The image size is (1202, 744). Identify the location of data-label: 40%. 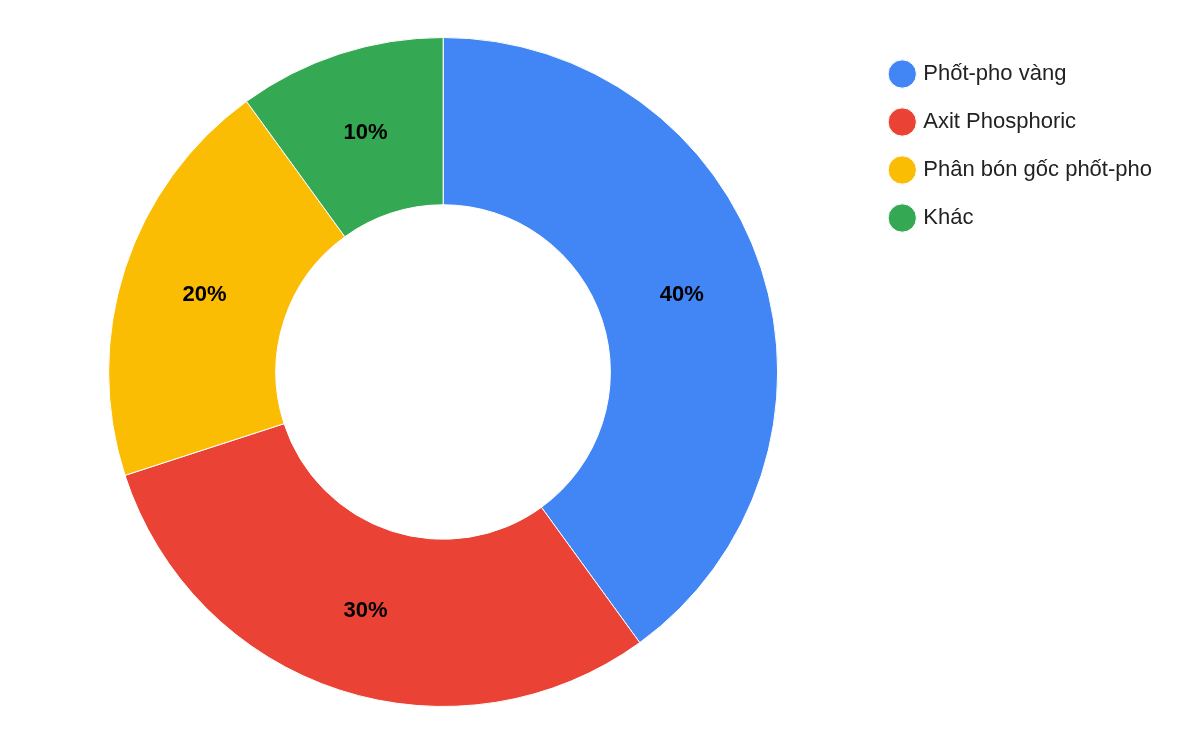
(681, 293).